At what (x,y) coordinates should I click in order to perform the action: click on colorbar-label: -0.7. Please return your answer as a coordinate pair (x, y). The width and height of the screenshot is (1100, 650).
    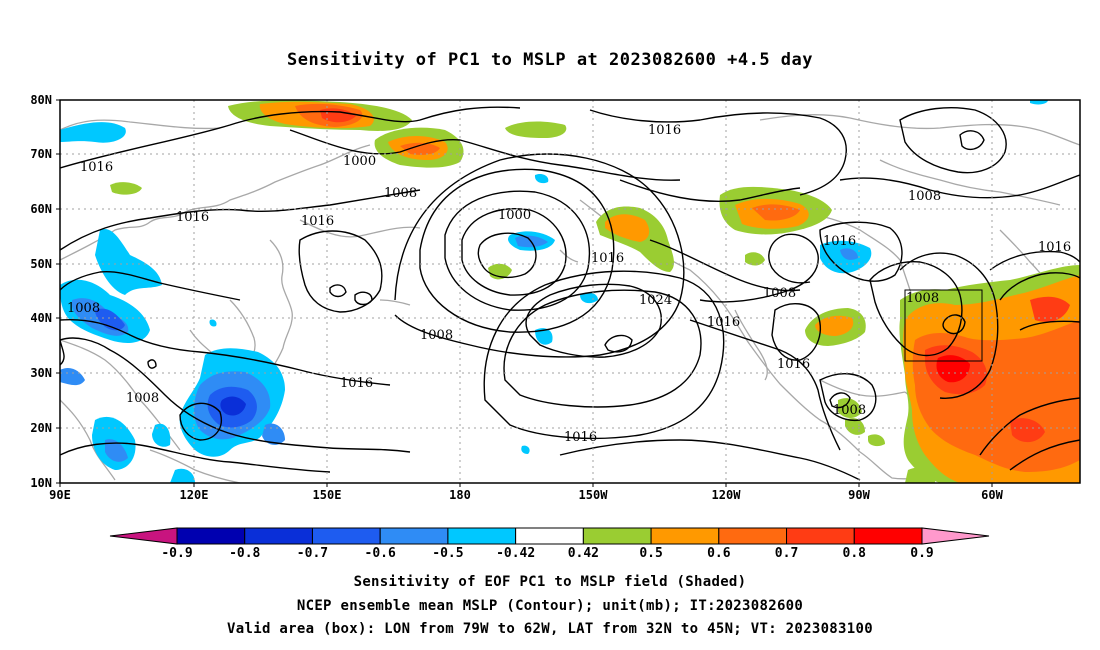
    Looking at the image, I should click on (312, 553).